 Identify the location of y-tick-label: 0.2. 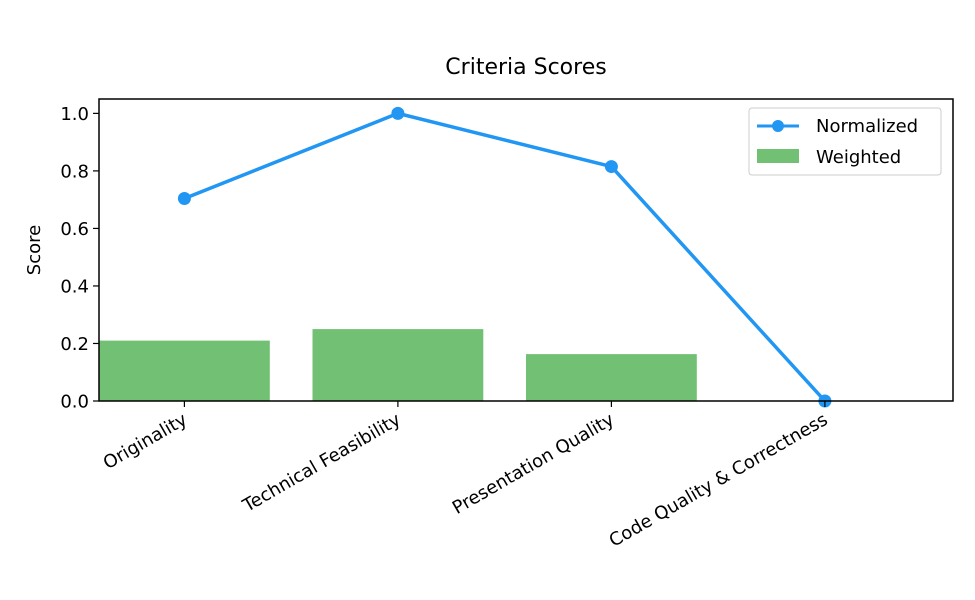
(74, 344).